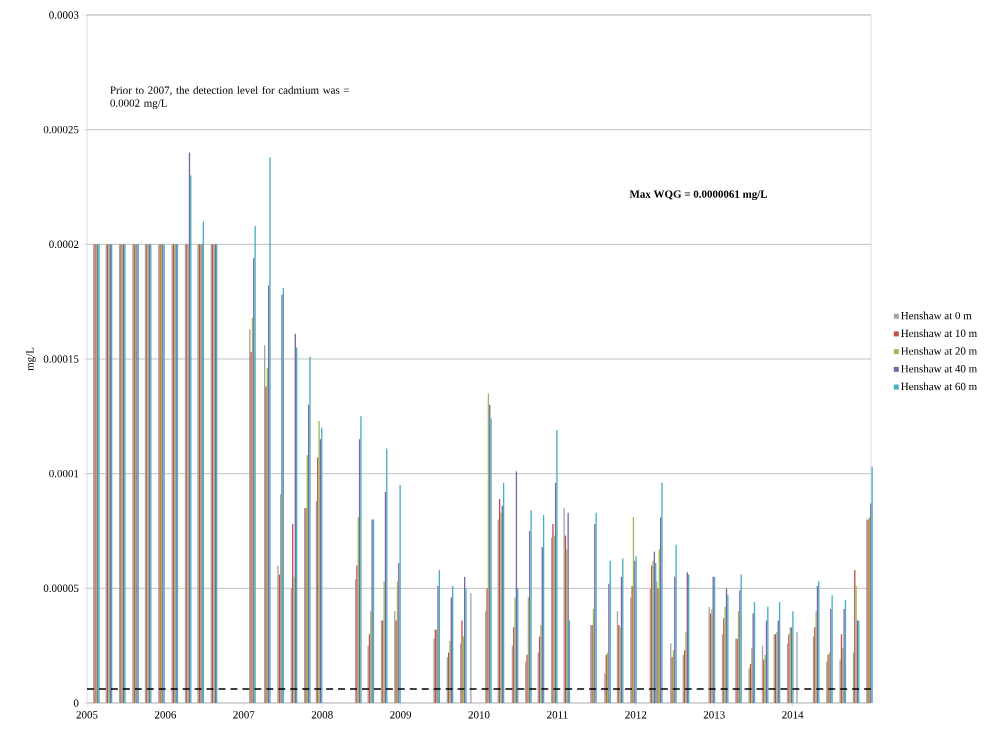 Image resolution: width=1008 pixels, height=732 pixels. I want to click on x-tick-label: 2008, so click(322, 715).